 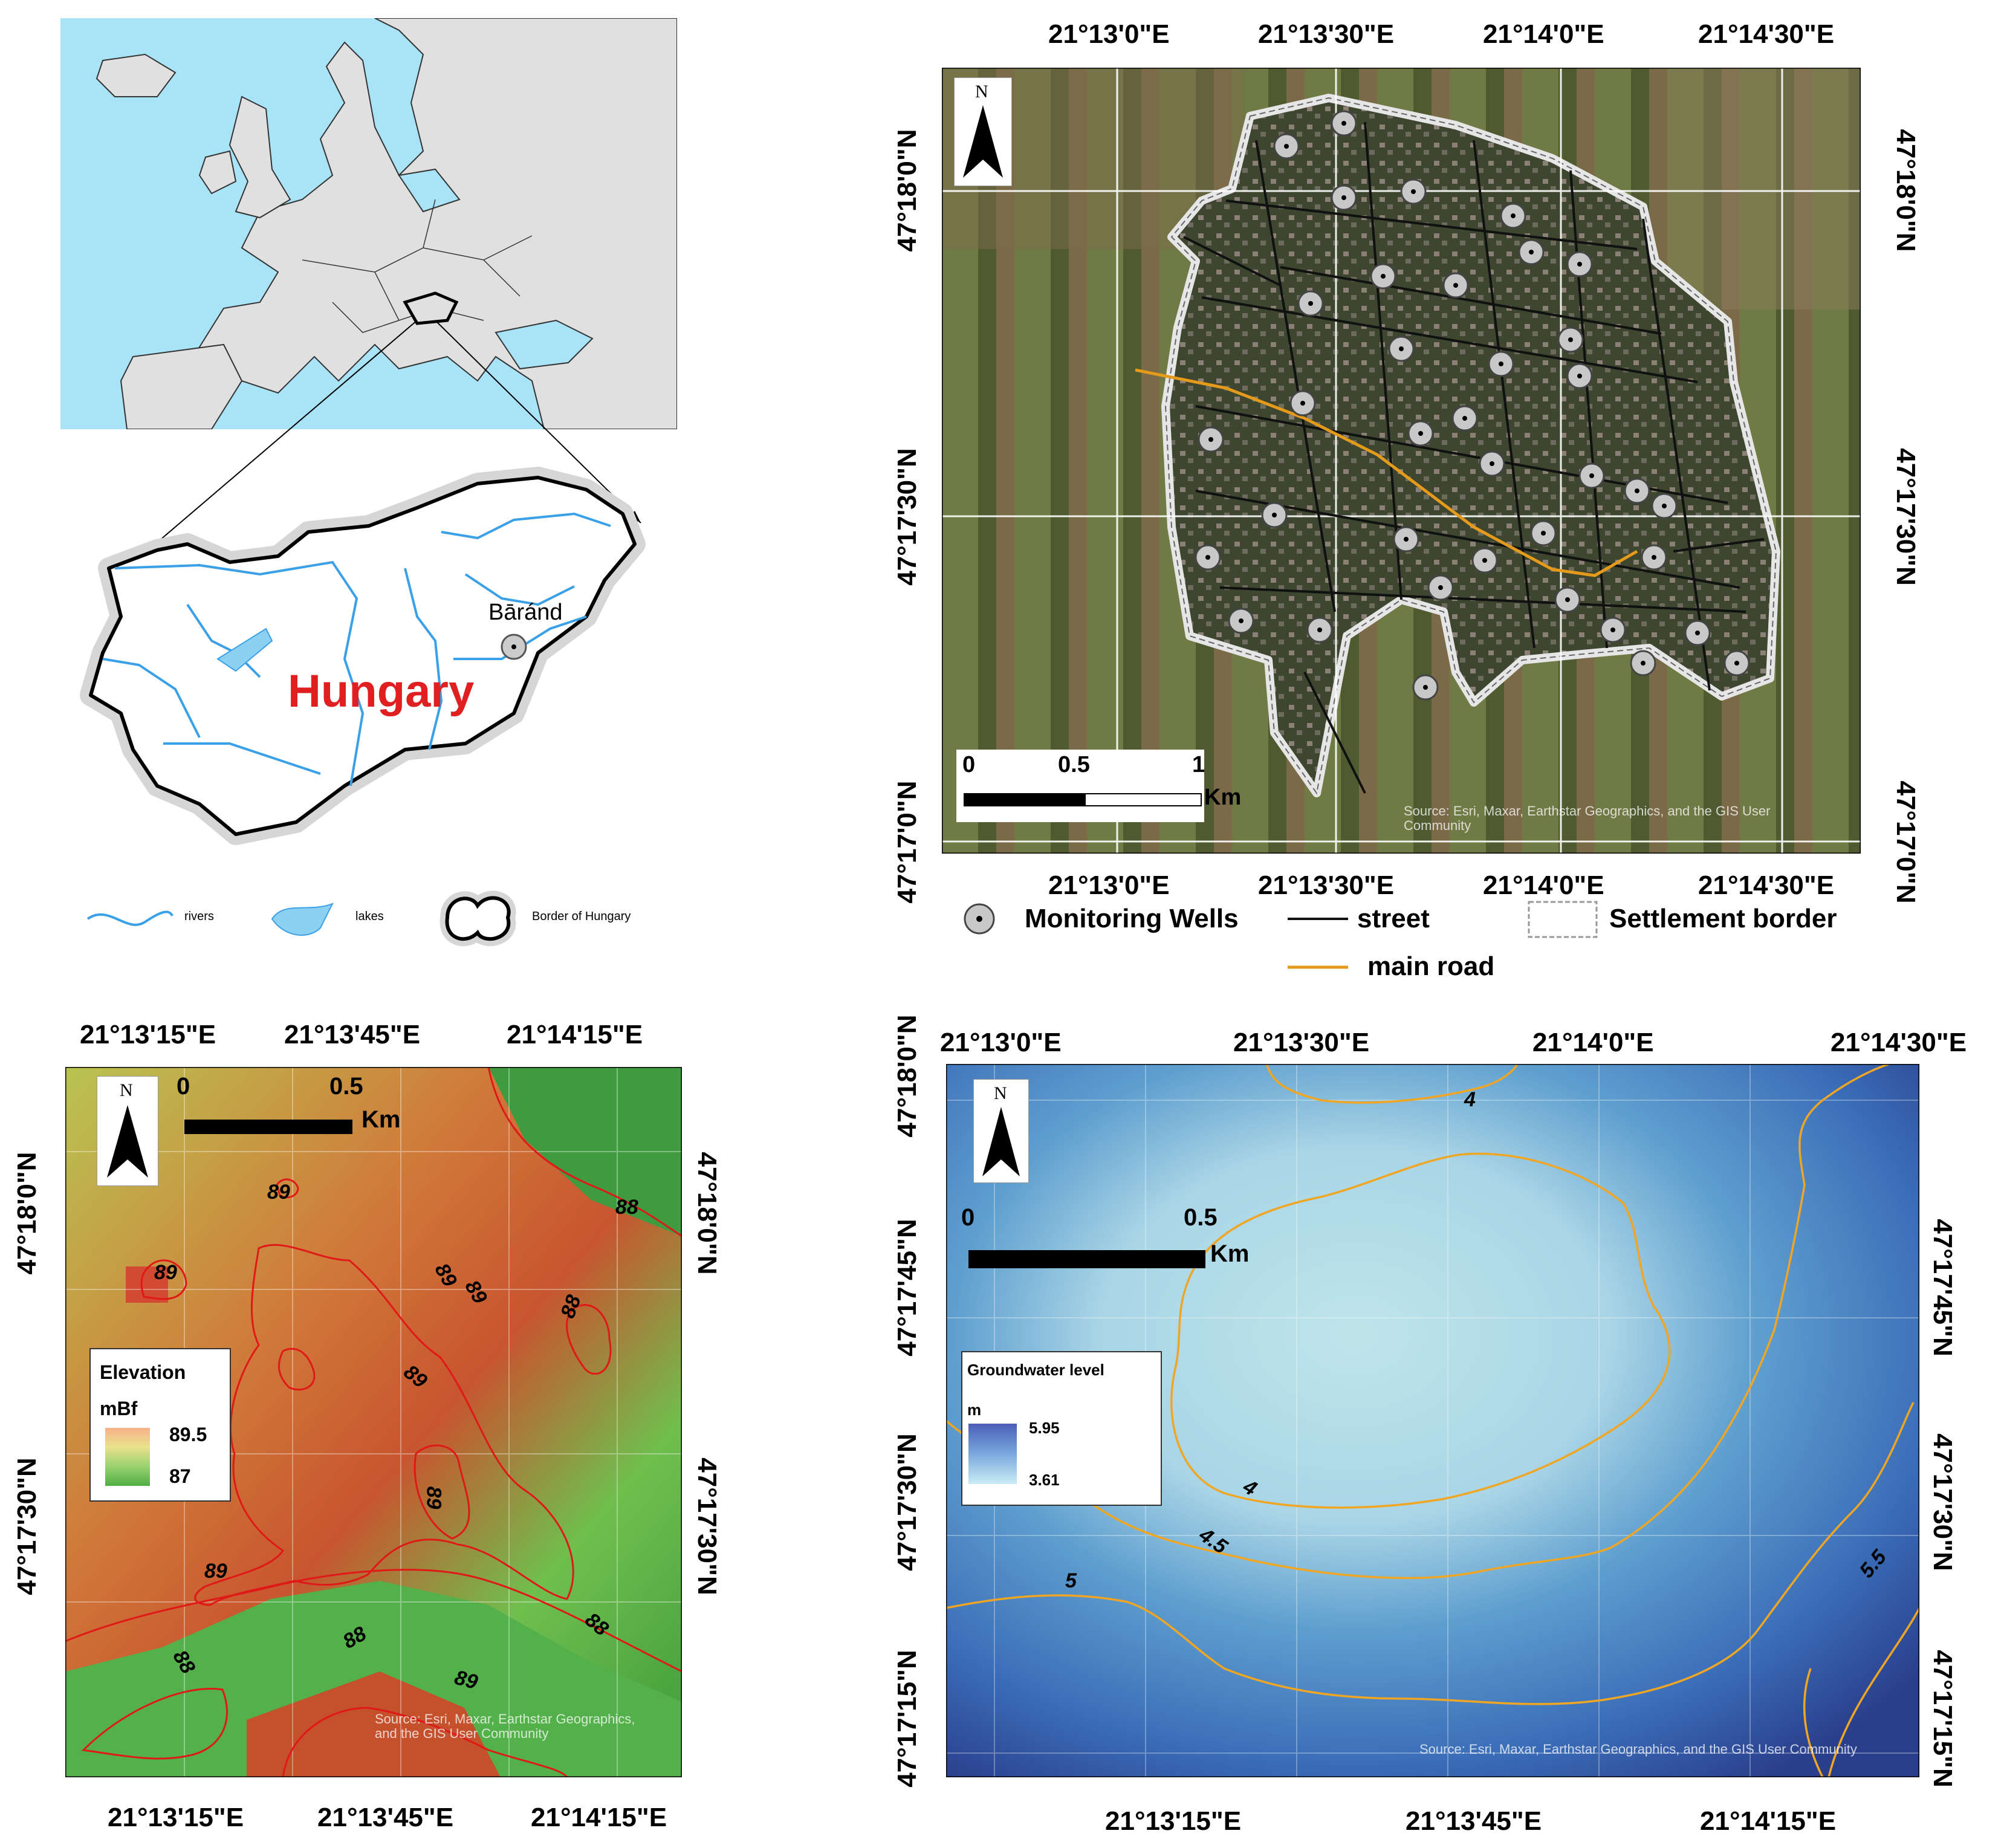 What do you see at coordinates (525, 612) in the screenshot?
I see `place-label: Bāránd` at bounding box center [525, 612].